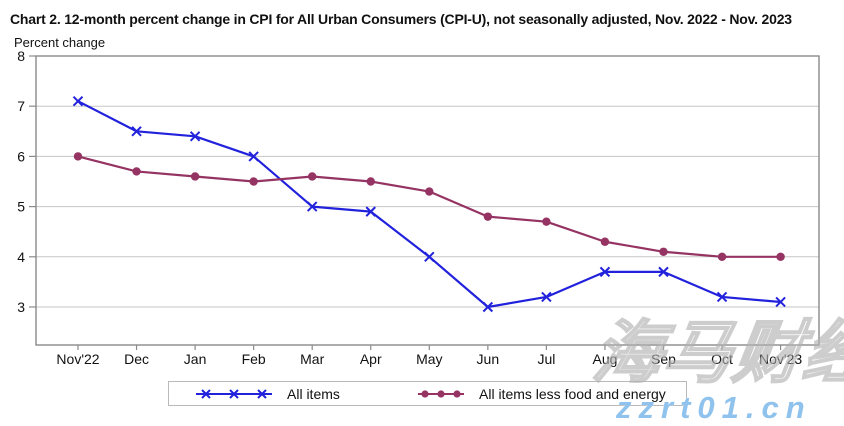 The image size is (844, 426). I want to click on legend: All items All items less food and energy, so click(427, 393).